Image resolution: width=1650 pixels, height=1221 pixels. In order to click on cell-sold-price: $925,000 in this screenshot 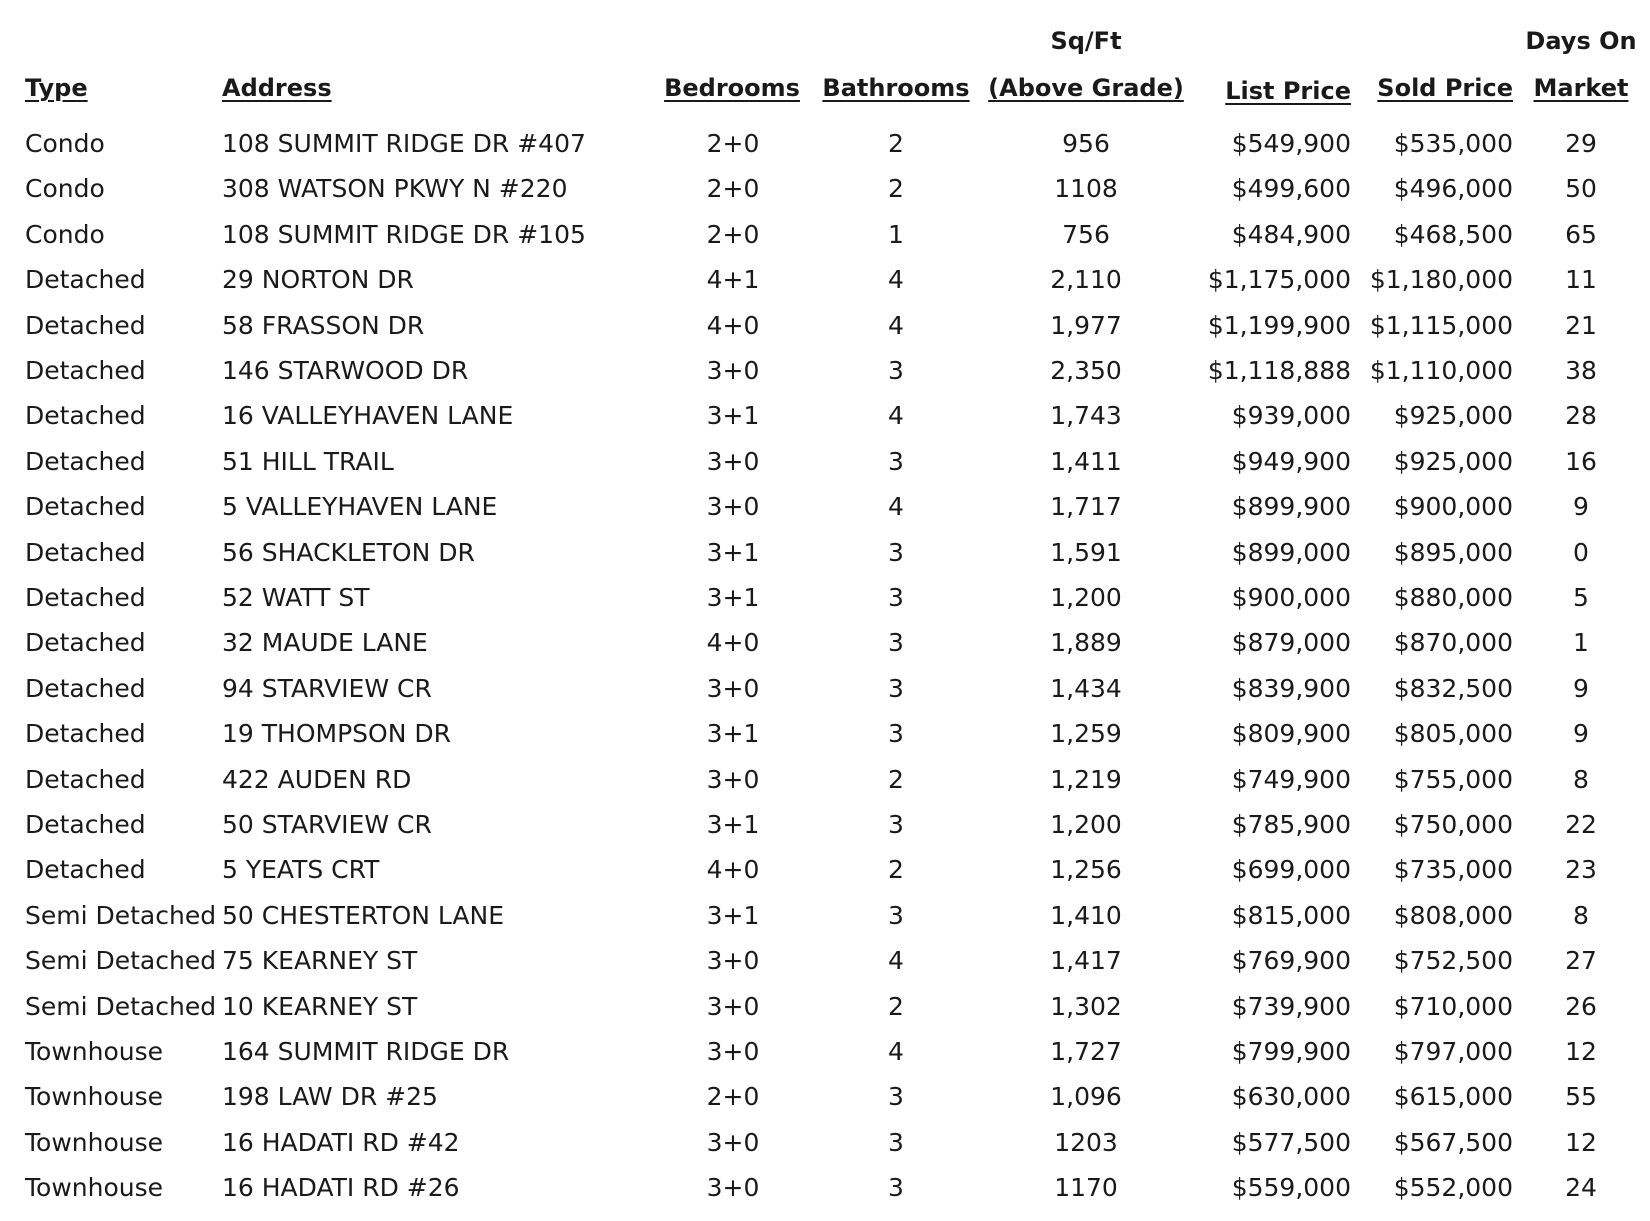, I will do `click(1453, 416)`.